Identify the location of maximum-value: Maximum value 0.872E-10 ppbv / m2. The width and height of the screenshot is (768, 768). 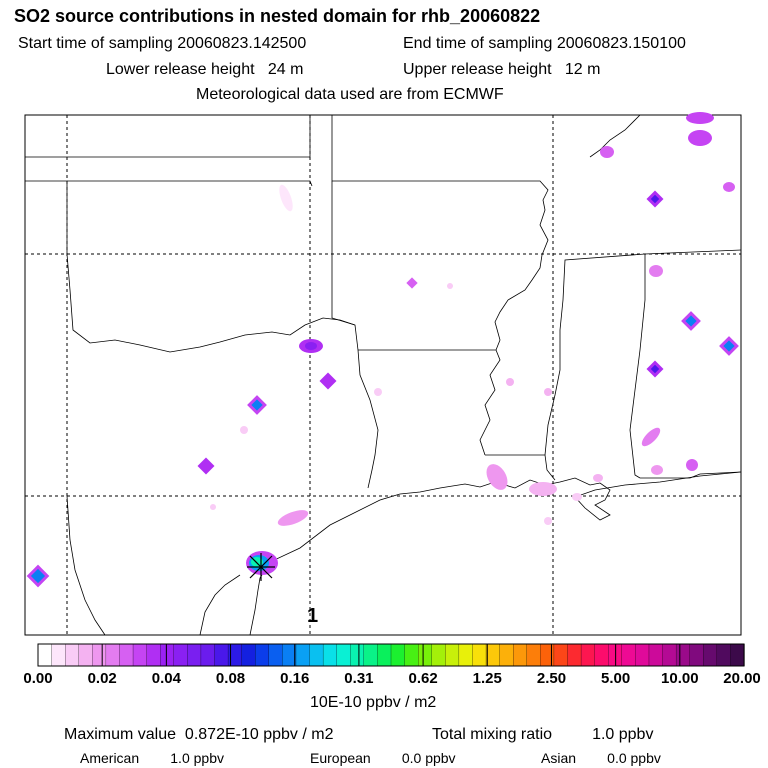
(199, 734).